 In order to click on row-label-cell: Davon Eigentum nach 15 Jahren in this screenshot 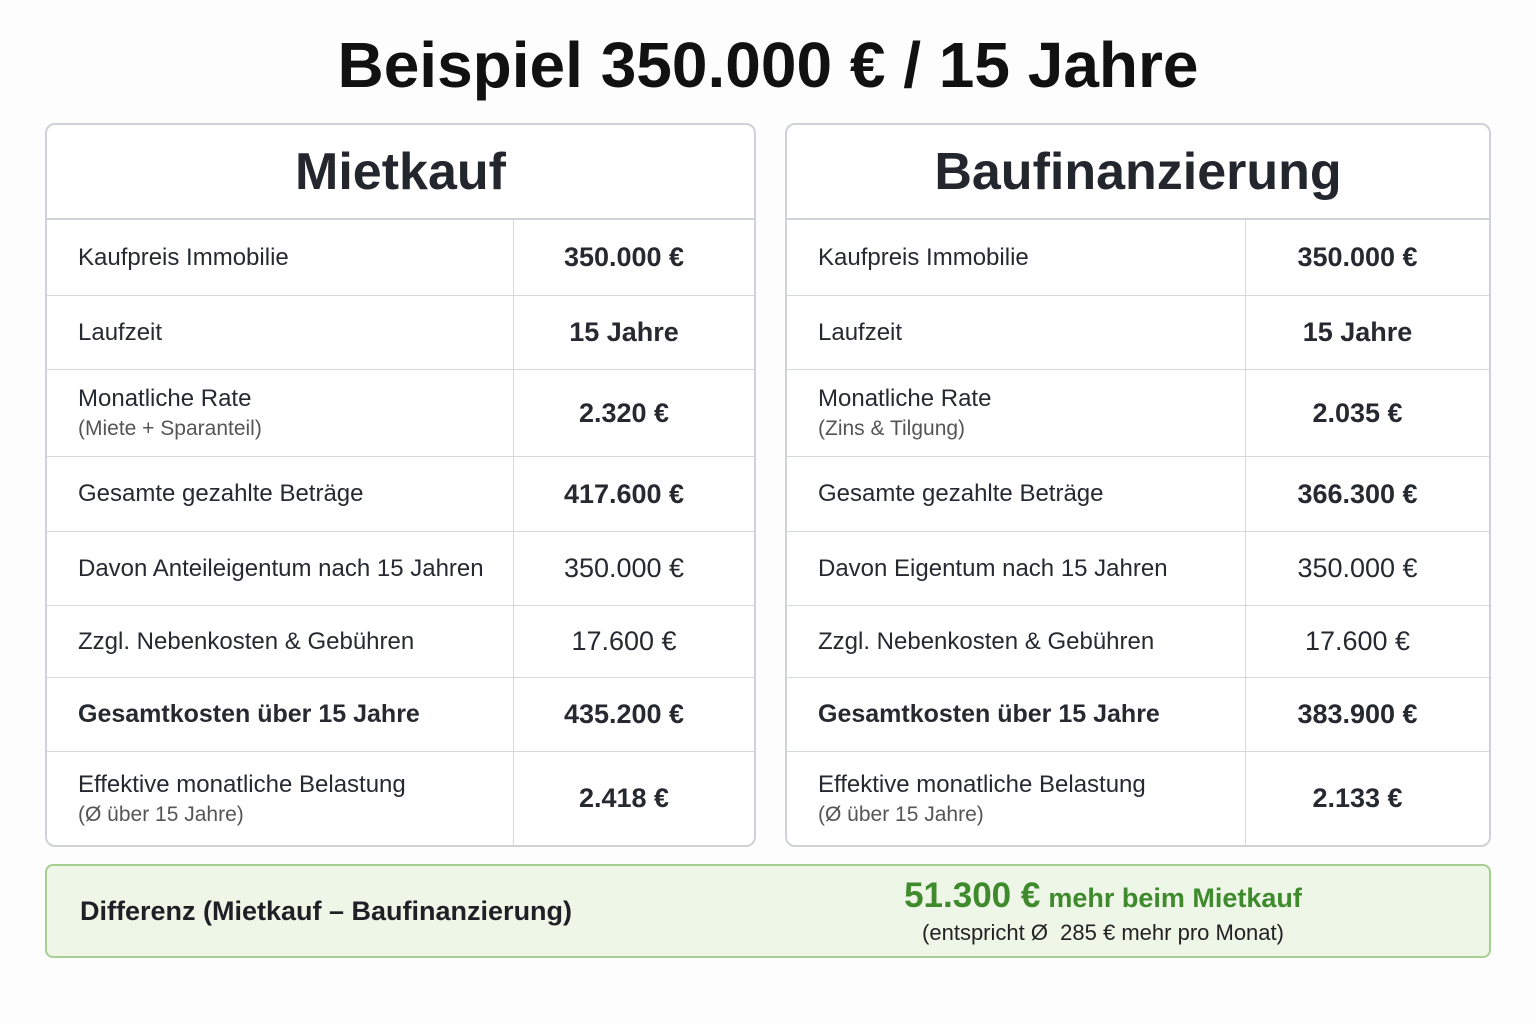, I will do `click(1016, 569)`.